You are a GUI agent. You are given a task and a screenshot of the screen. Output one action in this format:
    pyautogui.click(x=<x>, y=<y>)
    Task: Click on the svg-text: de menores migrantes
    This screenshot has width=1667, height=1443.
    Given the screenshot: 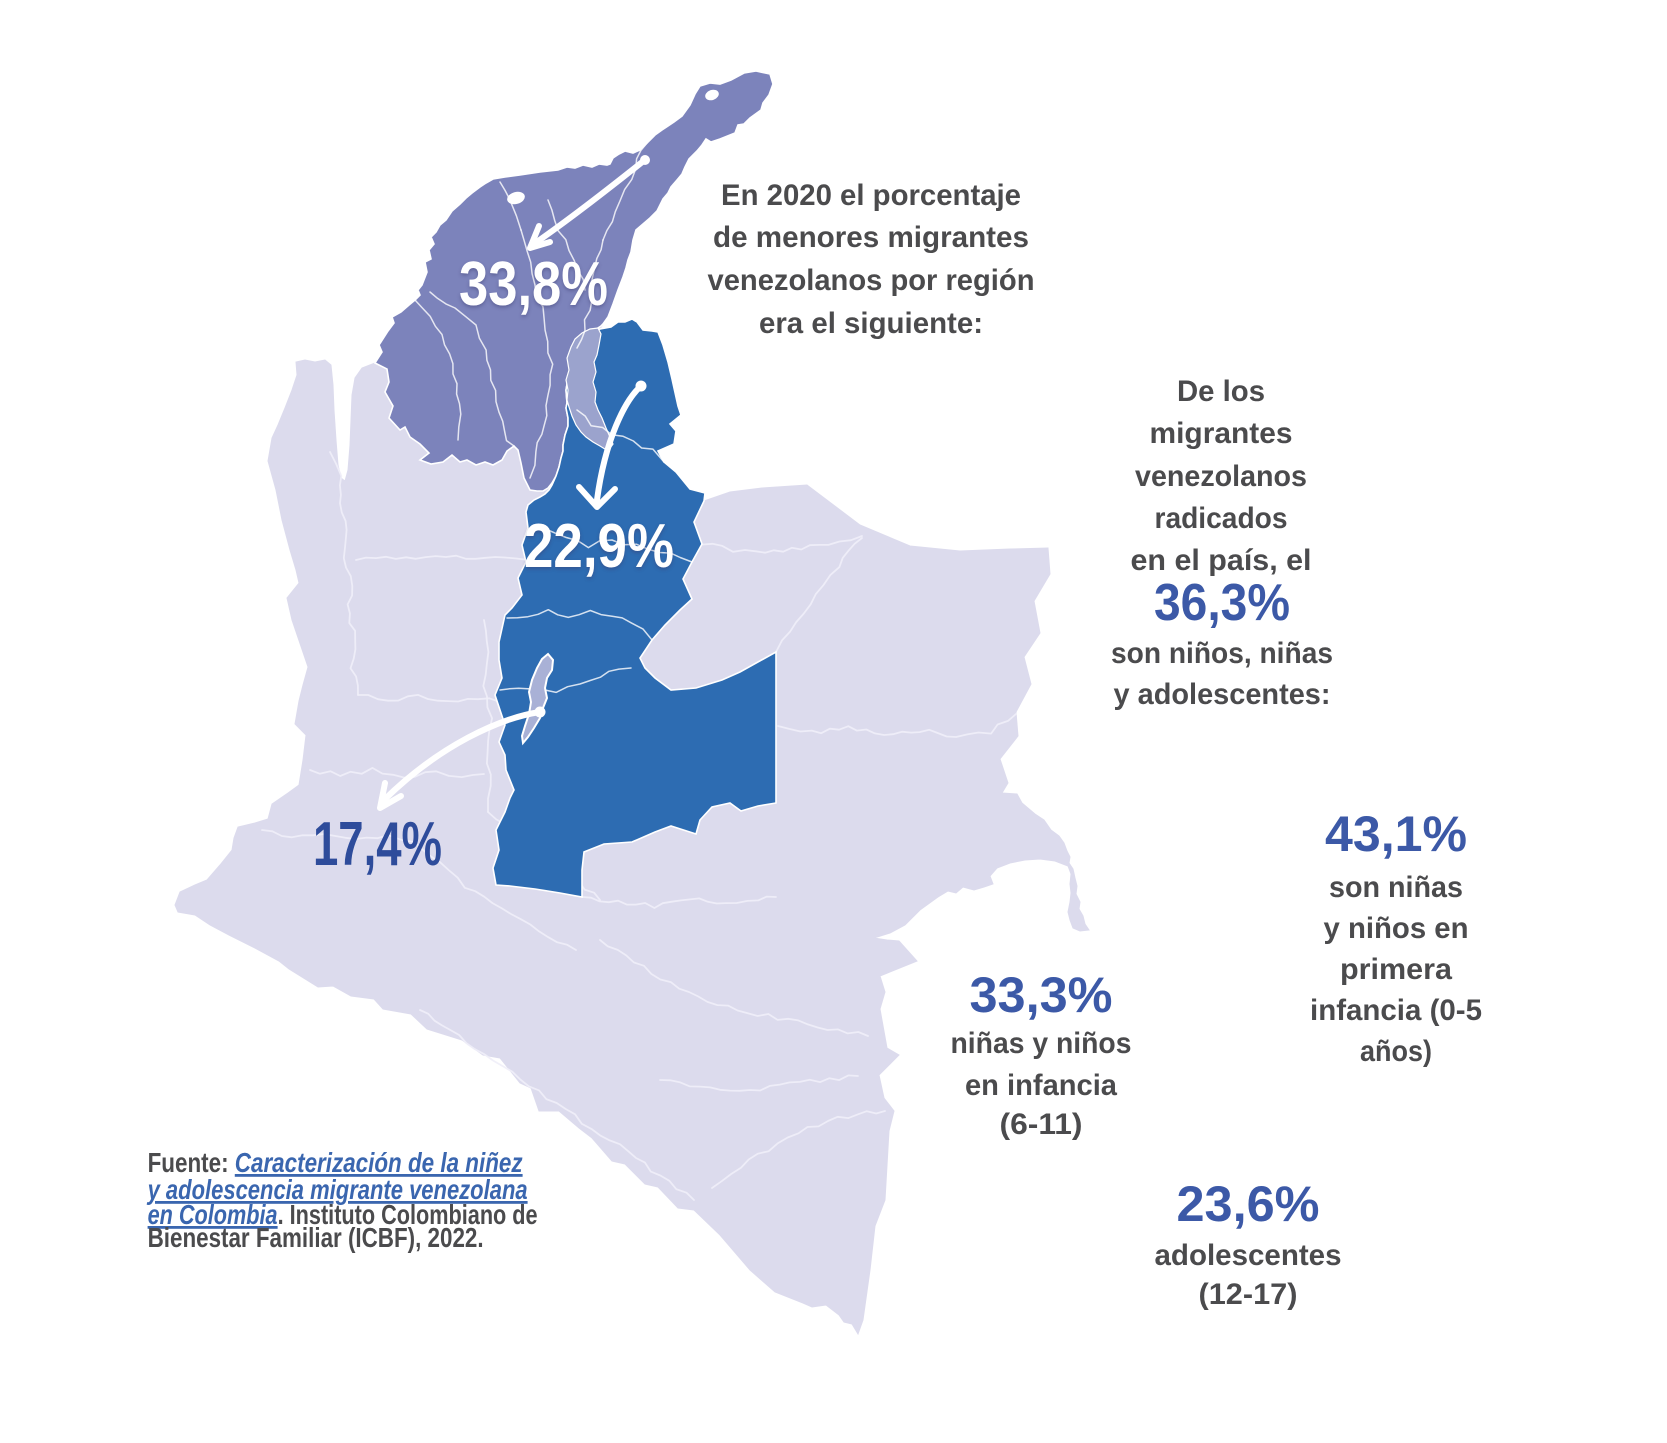 What is the action you would take?
    pyautogui.click(x=871, y=237)
    